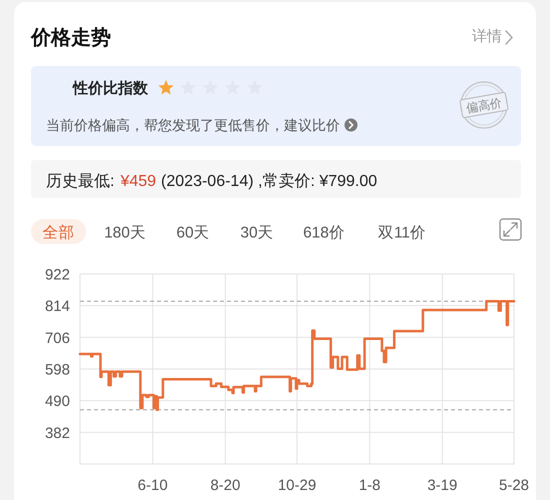  What do you see at coordinates (57, 433) in the screenshot?
I see `y-tick-label: 382` at bounding box center [57, 433].